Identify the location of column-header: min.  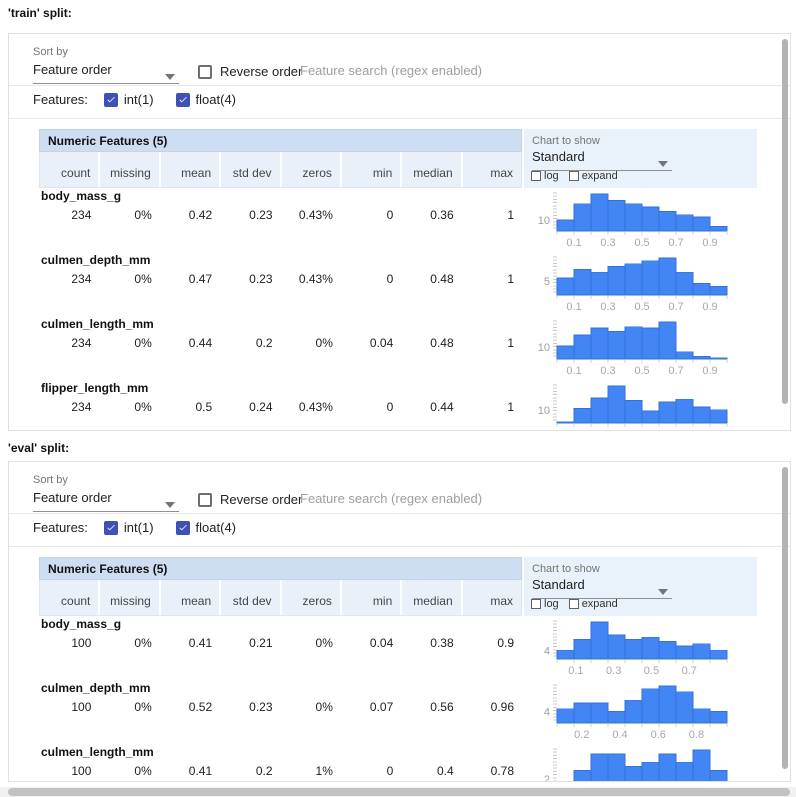
(369, 597).